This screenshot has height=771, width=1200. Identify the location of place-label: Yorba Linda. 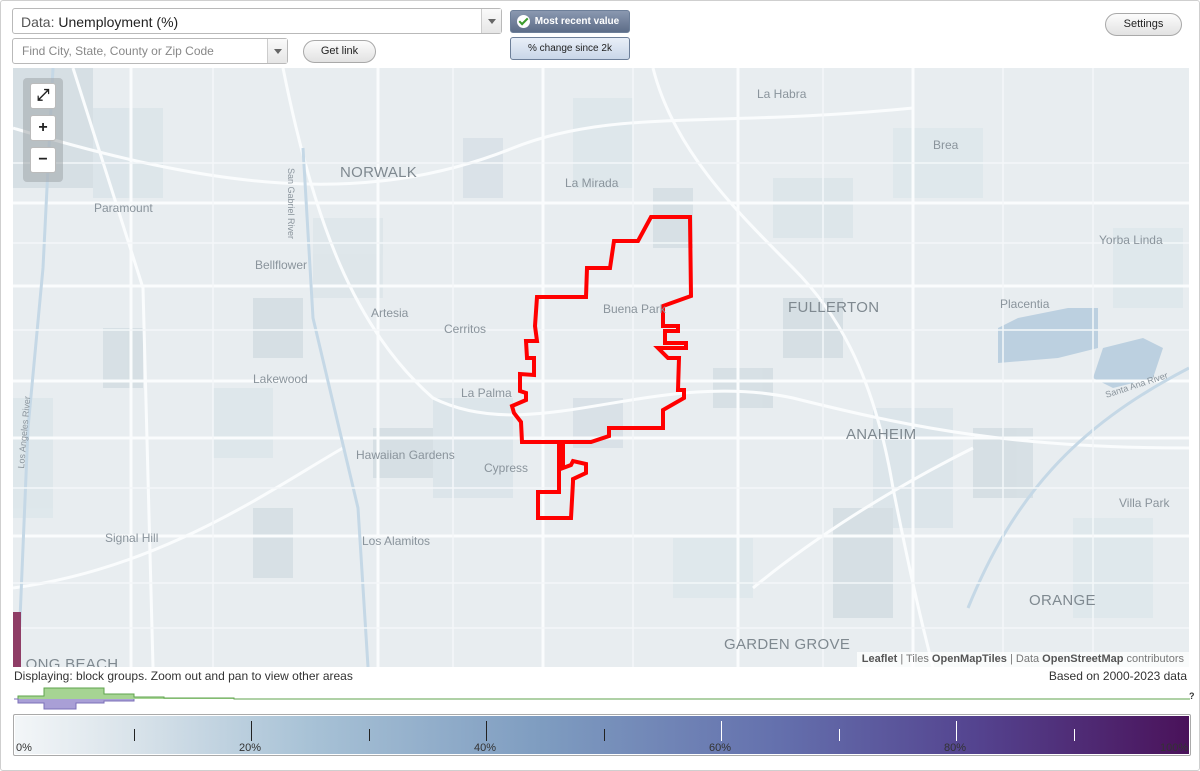
(1131, 240).